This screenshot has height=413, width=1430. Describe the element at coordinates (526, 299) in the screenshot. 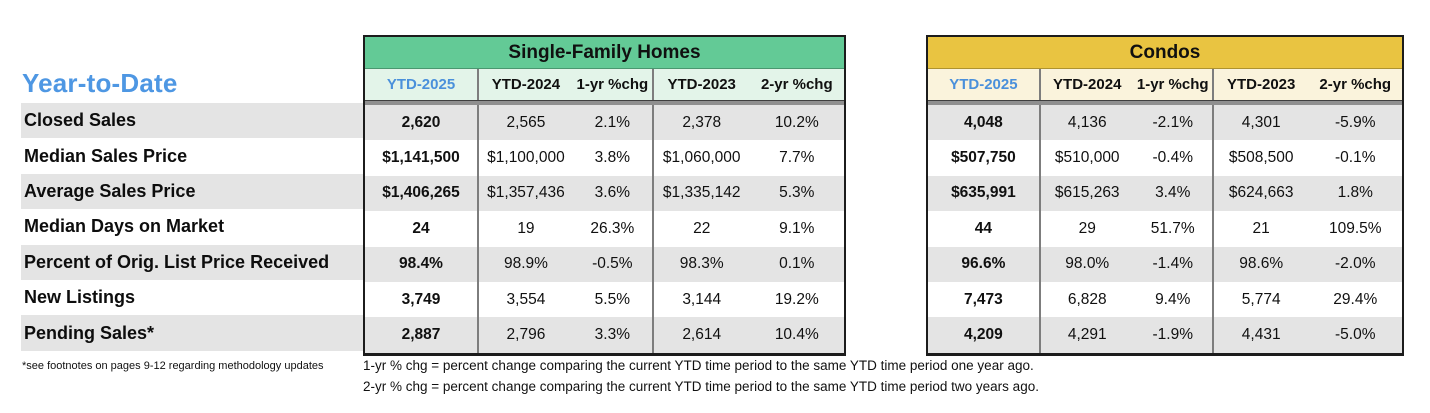

I see `cell-ytd2024: 3,554` at that location.